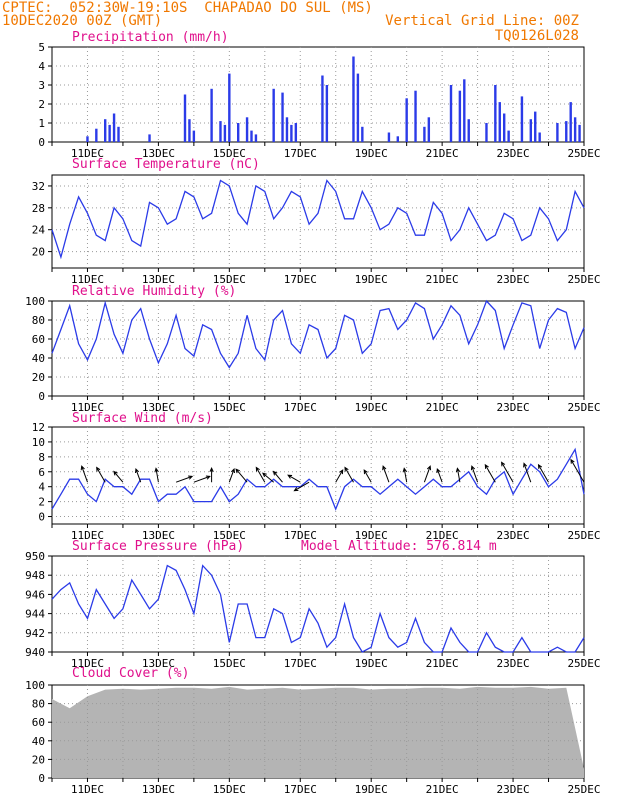  What do you see at coordinates (300, 535) in the screenshot?
I see `wind-xtick-label: 17DEC` at bounding box center [300, 535].